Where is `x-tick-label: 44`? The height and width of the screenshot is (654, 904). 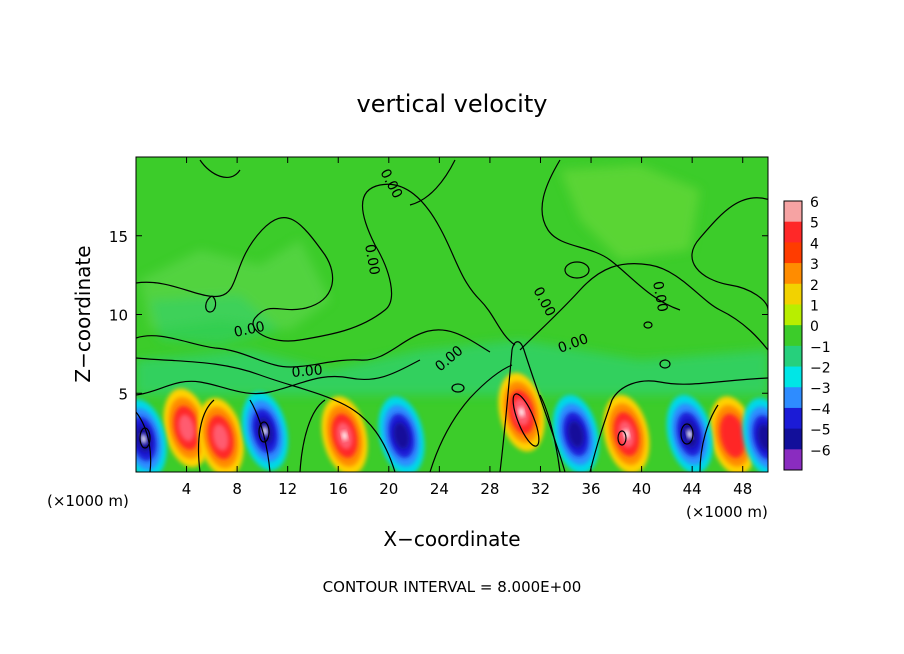 x-tick-label: 44 is located at coordinates (692, 489).